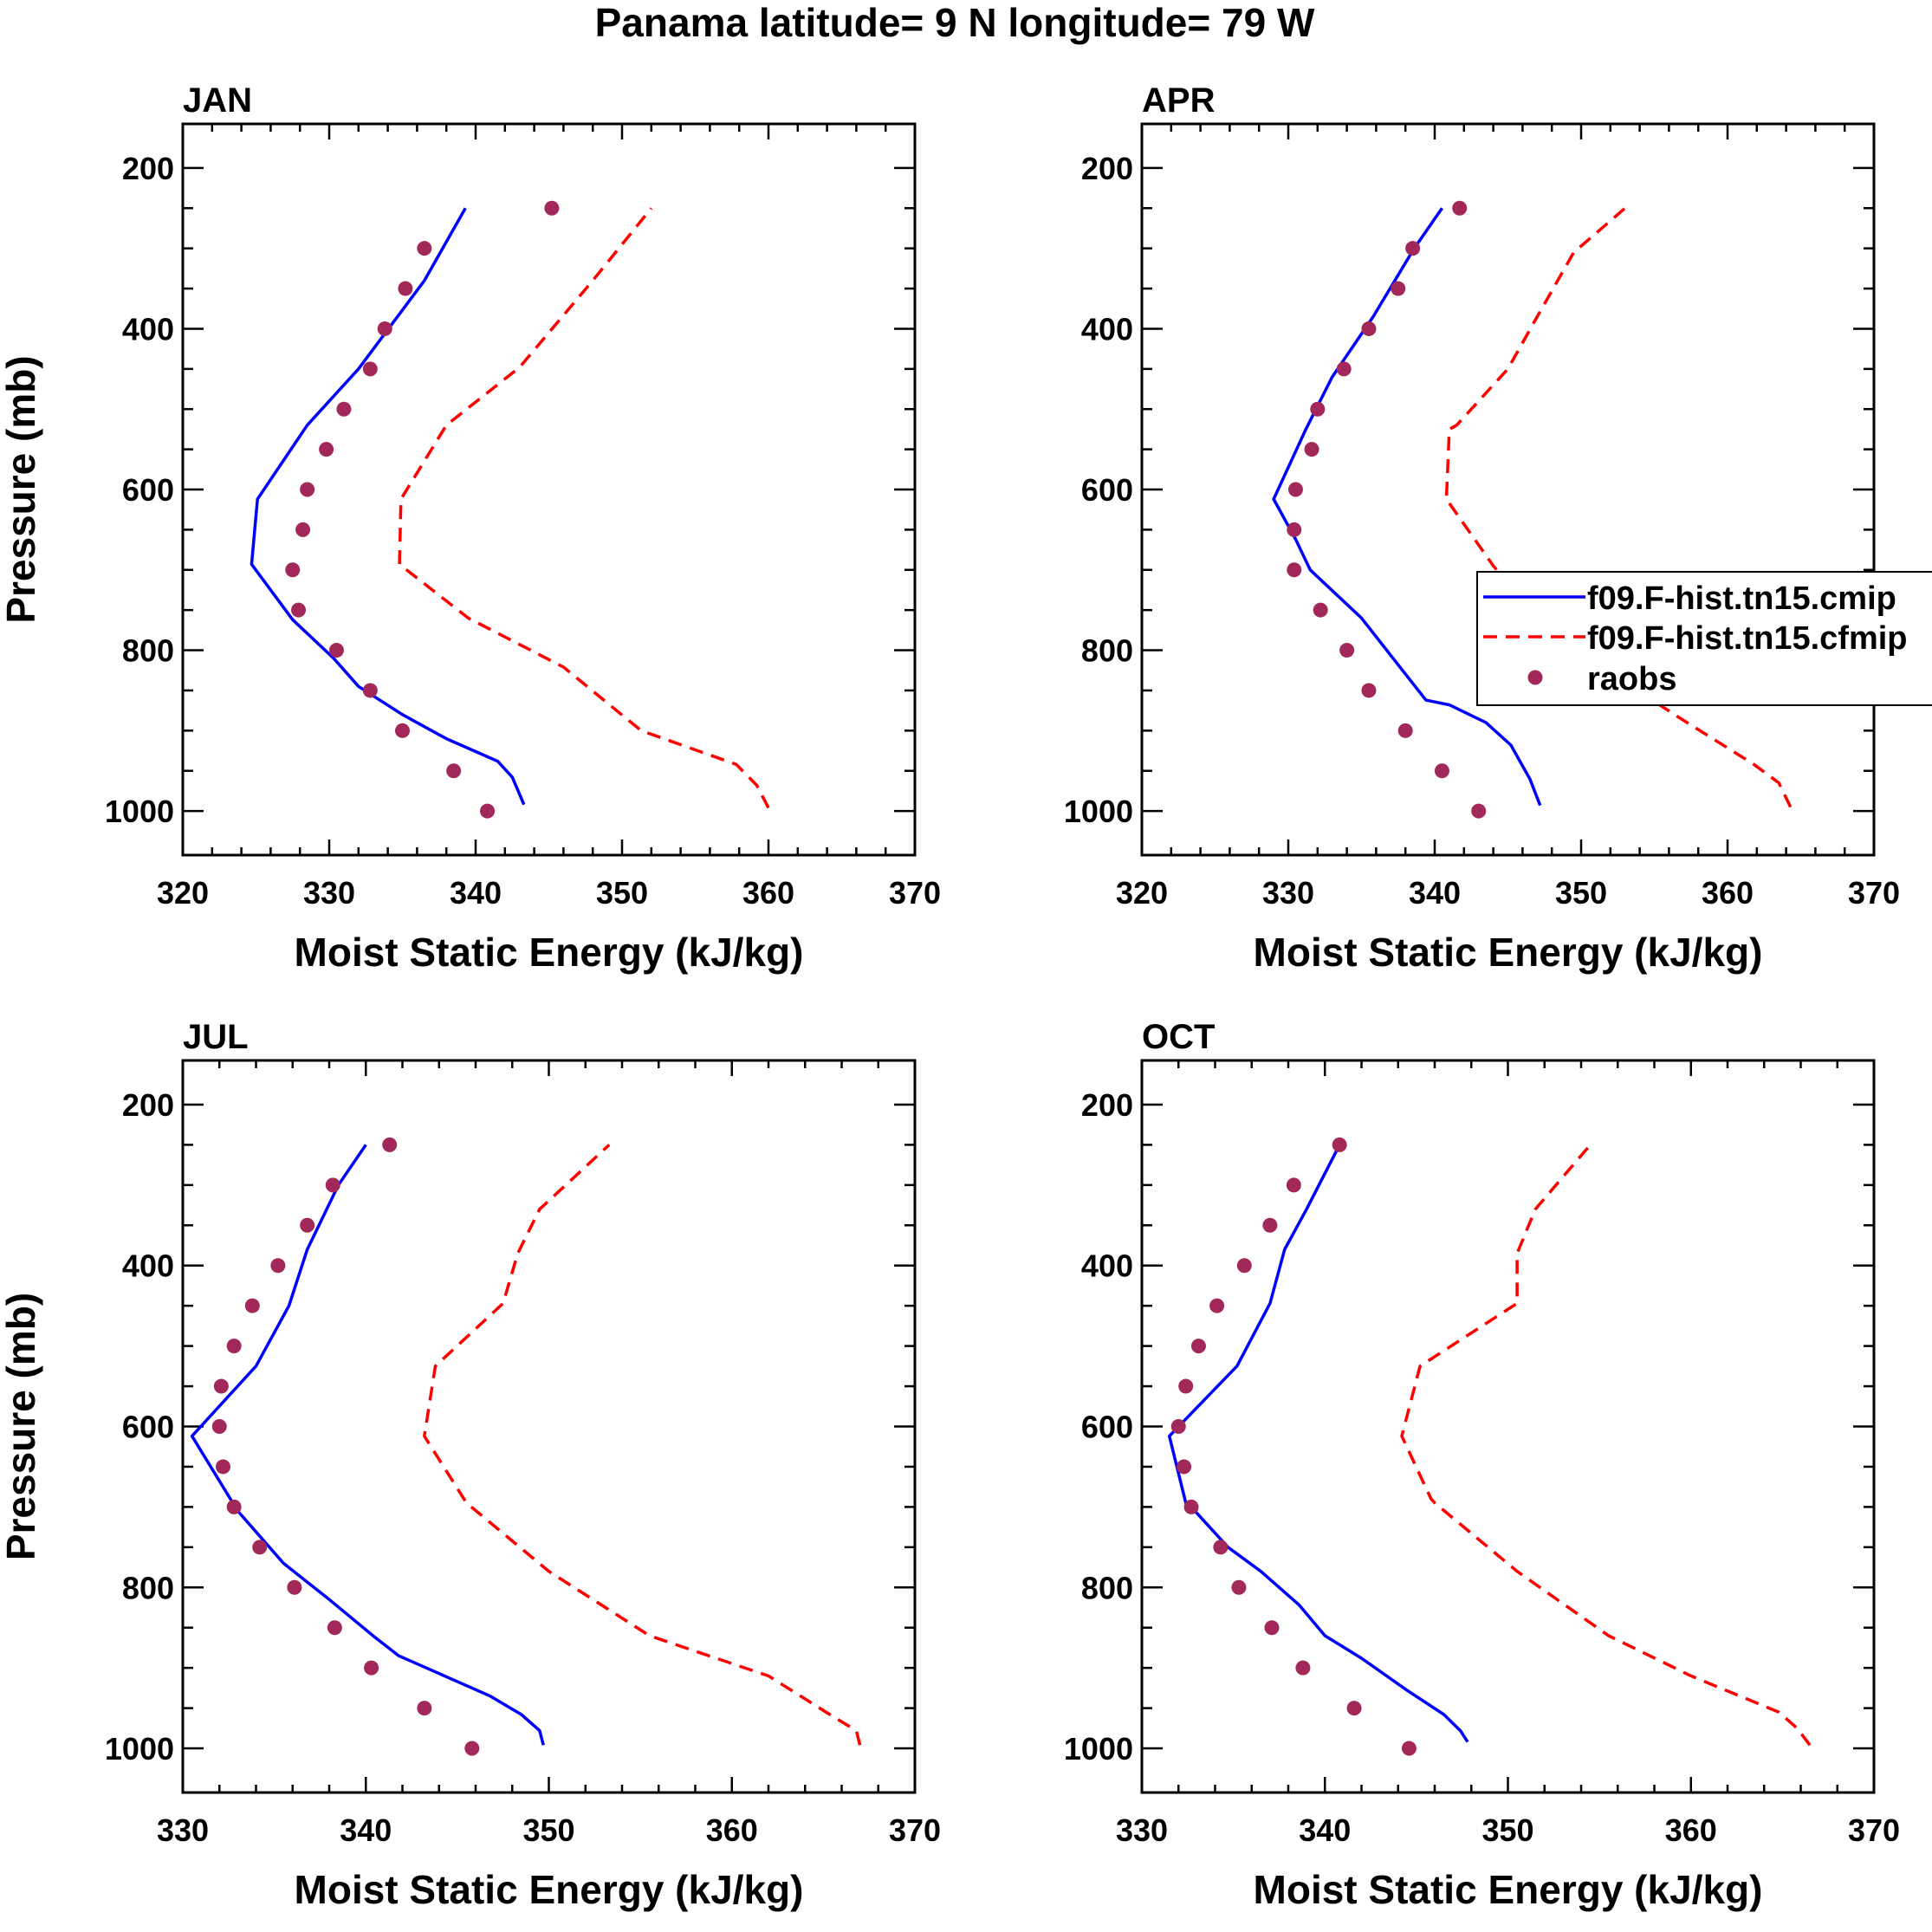 This screenshot has width=1932, height=1932. Describe the element at coordinates (1509, 1890) in the screenshot. I see `oct-x-axis-label: Moist Static Energy (kJ/kg)` at that location.